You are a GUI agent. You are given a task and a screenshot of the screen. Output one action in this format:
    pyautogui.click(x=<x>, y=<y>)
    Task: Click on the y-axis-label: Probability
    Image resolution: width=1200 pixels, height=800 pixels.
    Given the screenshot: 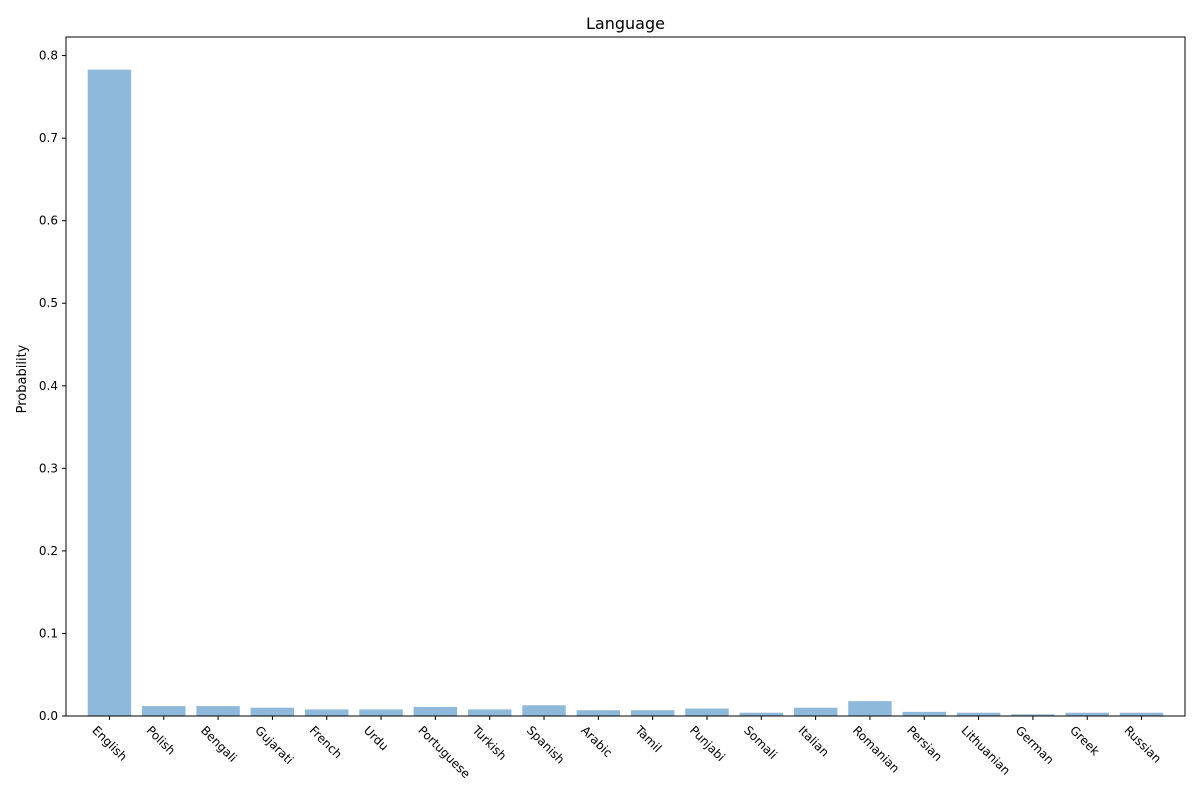 What is the action you would take?
    pyautogui.click(x=22, y=378)
    